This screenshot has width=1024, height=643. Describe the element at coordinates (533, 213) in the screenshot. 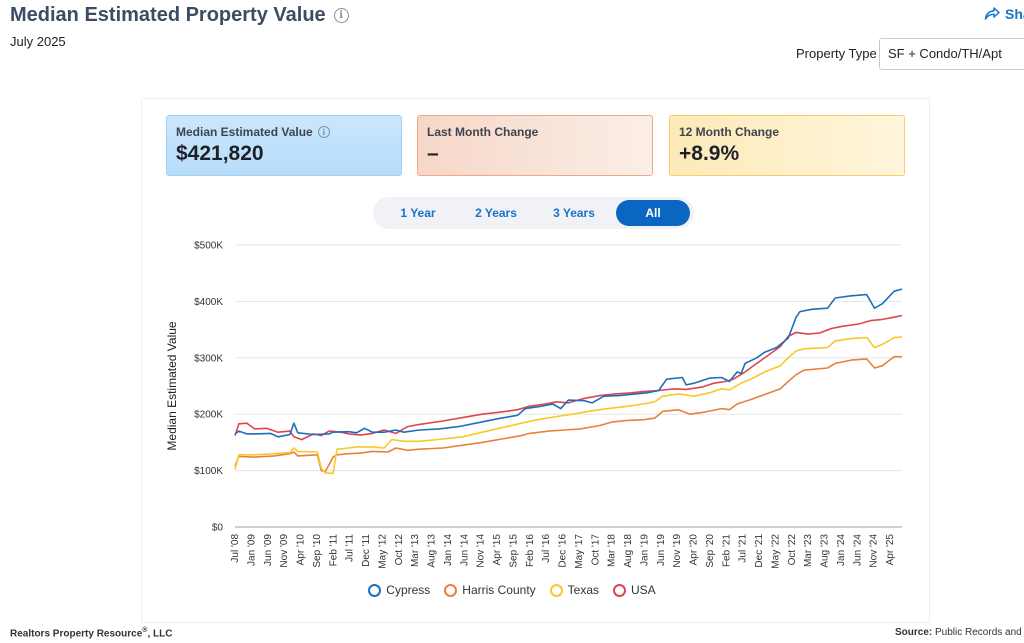

I see `range-tabs: 1 Year 2 Years 3 Years All` at that location.